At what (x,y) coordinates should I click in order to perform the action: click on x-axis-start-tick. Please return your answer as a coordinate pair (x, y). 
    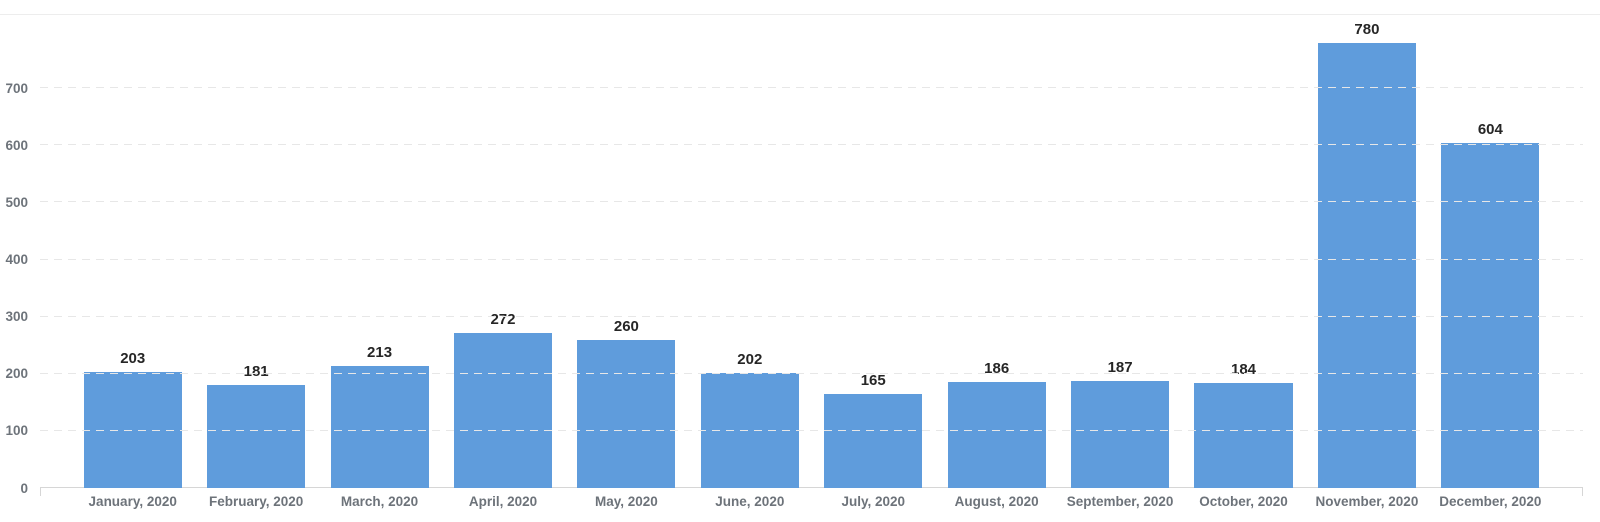
    Looking at the image, I should click on (40, 491).